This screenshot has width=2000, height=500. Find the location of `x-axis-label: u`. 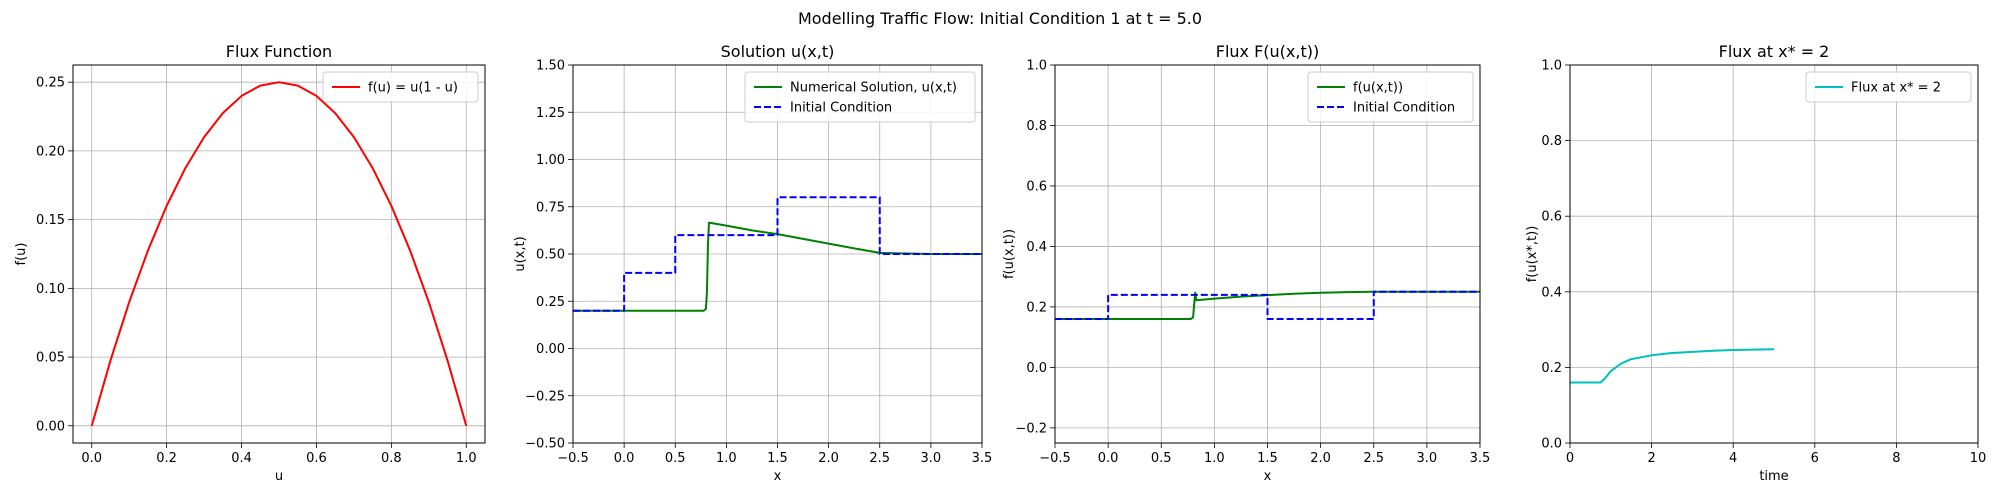

x-axis-label: u is located at coordinates (279, 476).